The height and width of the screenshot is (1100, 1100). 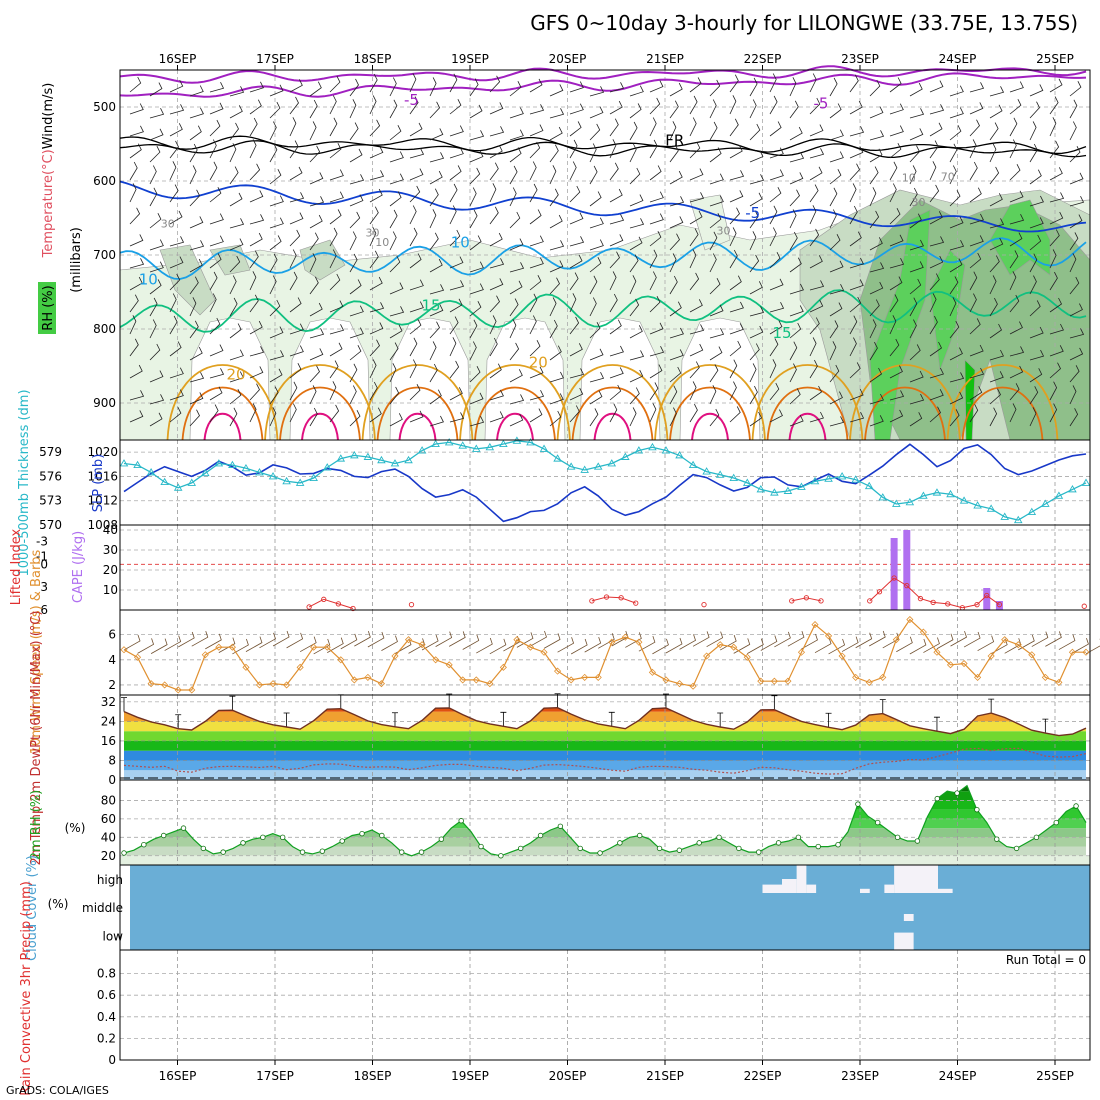 What do you see at coordinates (763, 59) in the screenshot?
I see `top-date-label-6: 22SEP` at bounding box center [763, 59].